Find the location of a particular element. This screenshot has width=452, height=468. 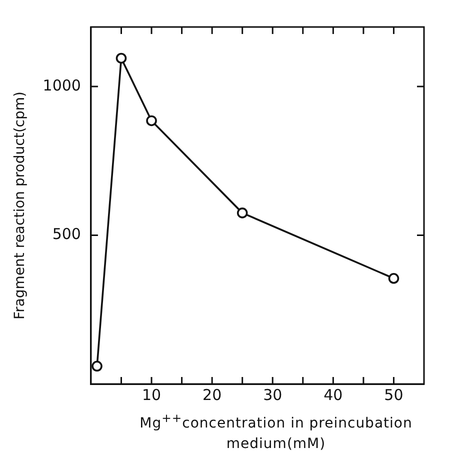

y-tick-label: 500 is located at coordinates (66, 234).